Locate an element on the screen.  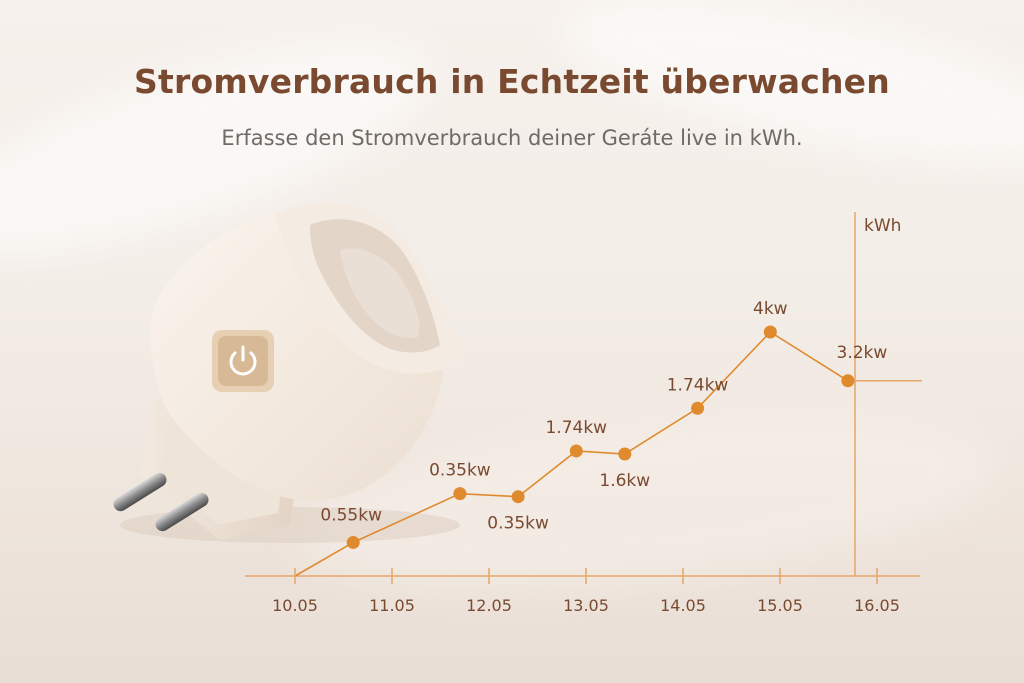
x-tick-label: 14.05 is located at coordinates (683, 605).